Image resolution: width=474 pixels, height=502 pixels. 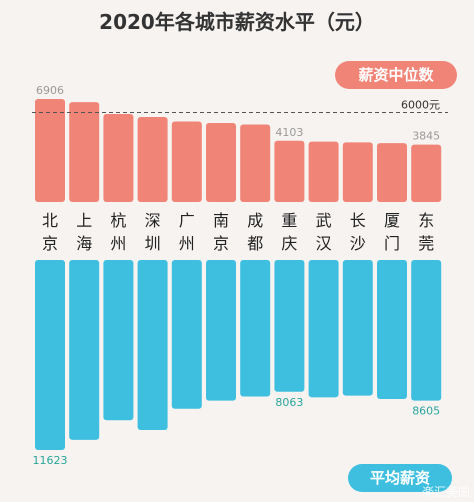 I want to click on average-value-label: 8063, so click(x=289, y=402).